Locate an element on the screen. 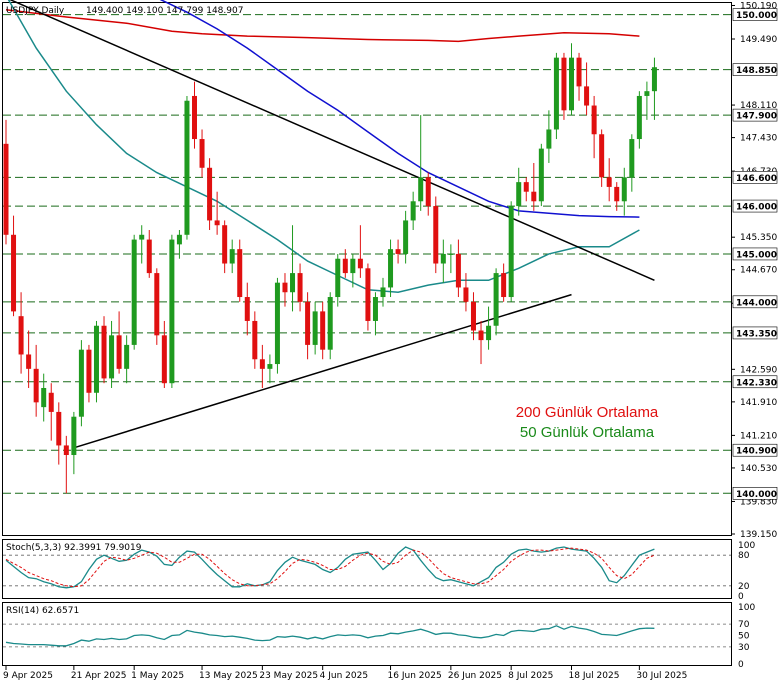 This screenshot has height=684, width=780. y-tick-label-8: 142.590 is located at coordinates (758, 370).